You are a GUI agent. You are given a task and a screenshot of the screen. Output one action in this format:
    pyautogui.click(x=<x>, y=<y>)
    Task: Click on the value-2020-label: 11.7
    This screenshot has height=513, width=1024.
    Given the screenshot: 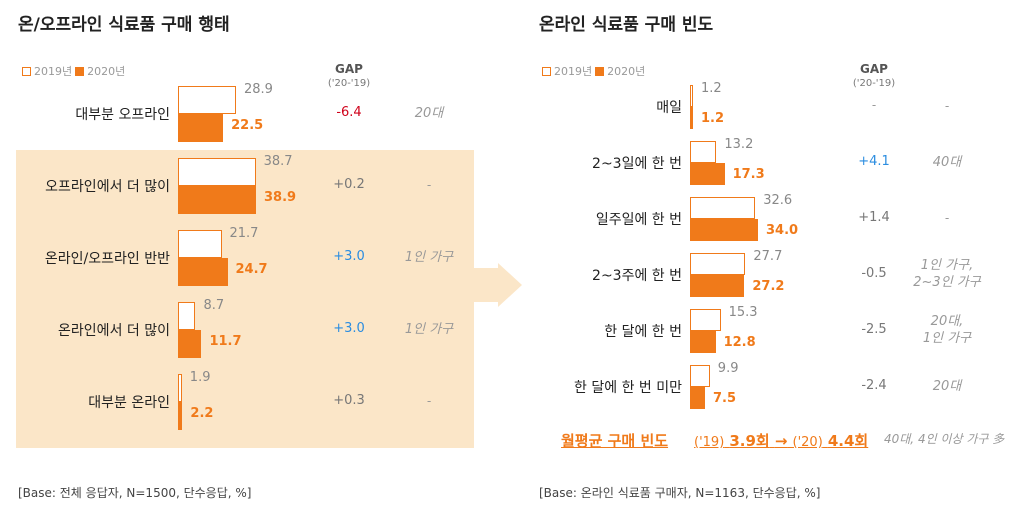 What is the action you would take?
    pyautogui.click(x=225, y=341)
    